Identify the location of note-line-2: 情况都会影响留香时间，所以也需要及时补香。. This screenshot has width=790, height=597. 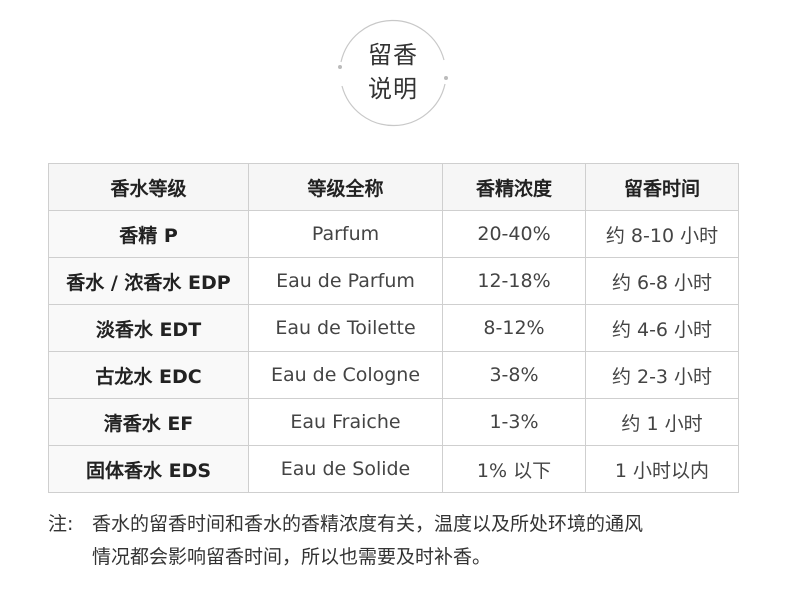
(292, 557).